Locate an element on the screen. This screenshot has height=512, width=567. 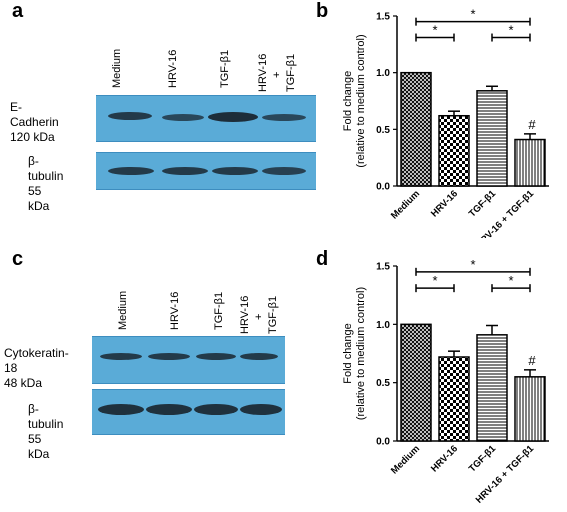
lane-label-c-combo: HRV-16 is located at coordinates (245, 314).